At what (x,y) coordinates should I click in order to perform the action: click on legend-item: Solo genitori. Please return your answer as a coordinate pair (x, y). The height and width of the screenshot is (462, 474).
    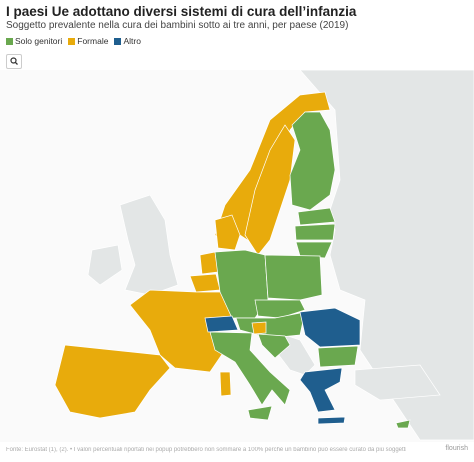
    Looking at the image, I should click on (34, 41).